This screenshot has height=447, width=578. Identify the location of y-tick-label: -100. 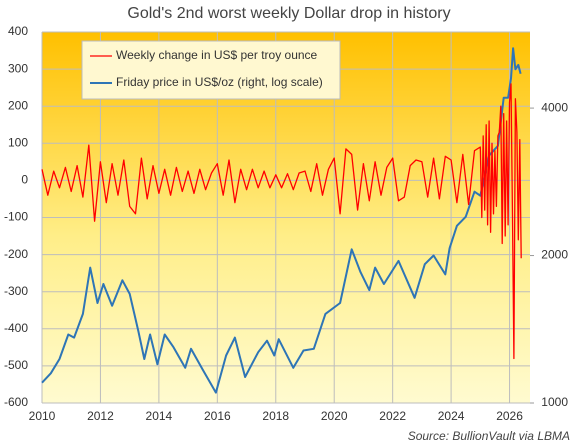
(16, 217).